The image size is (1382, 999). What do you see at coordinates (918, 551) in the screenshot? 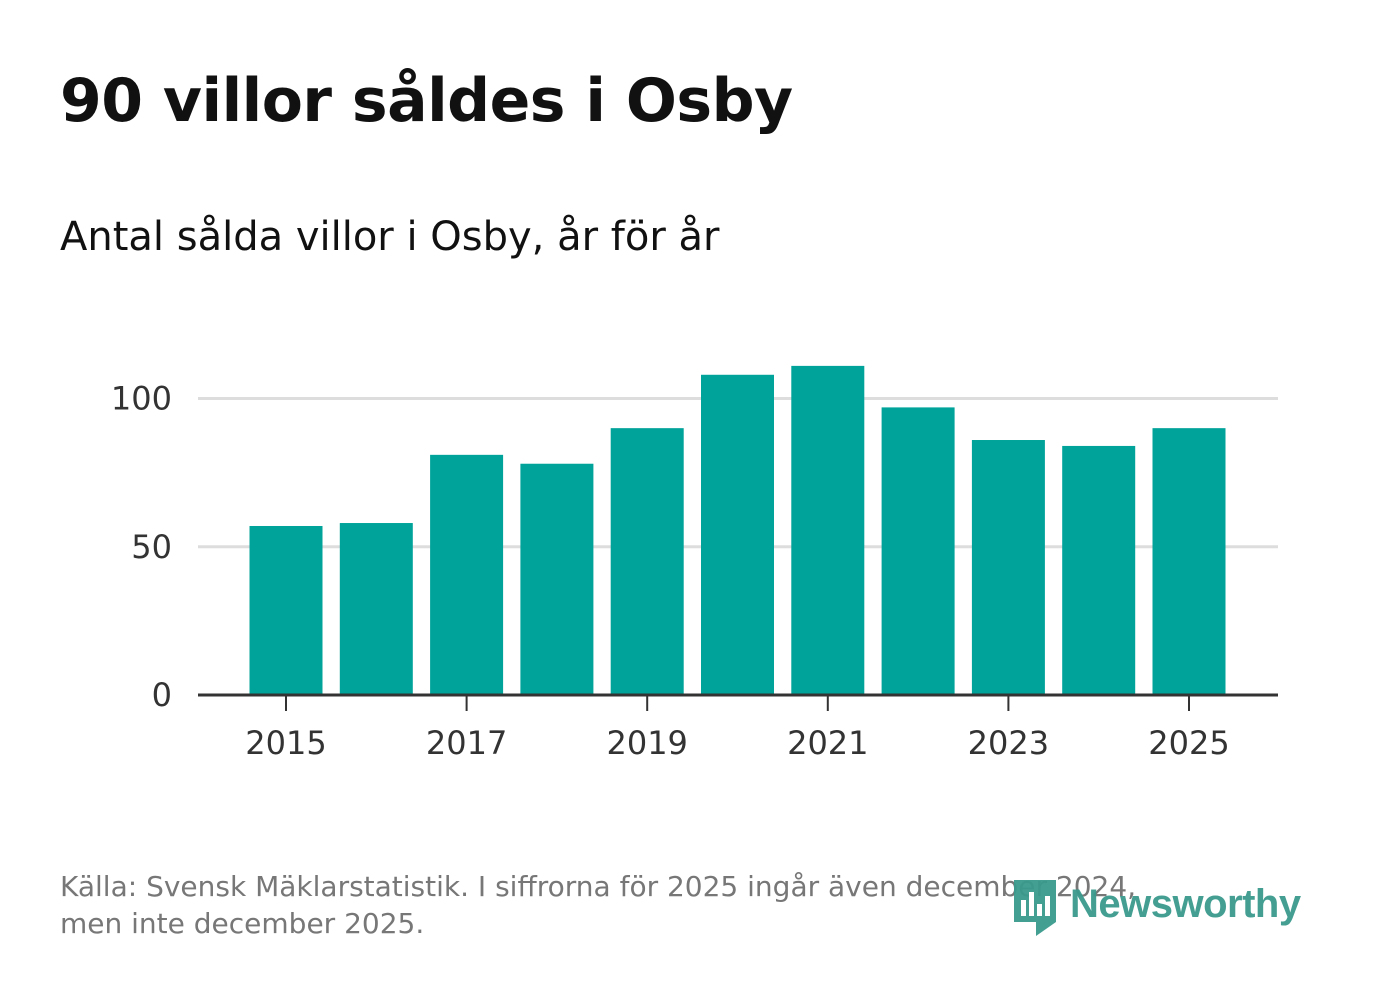
I see `bar-2022` at bounding box center [918, 551].